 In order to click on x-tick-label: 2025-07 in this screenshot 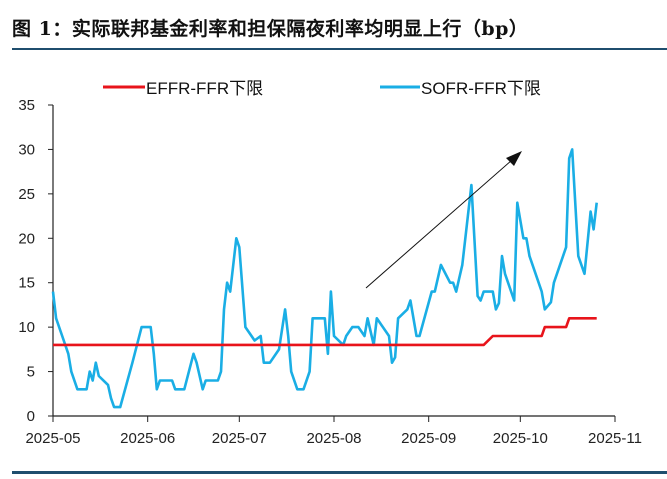, I will do `click(239, 438)`.